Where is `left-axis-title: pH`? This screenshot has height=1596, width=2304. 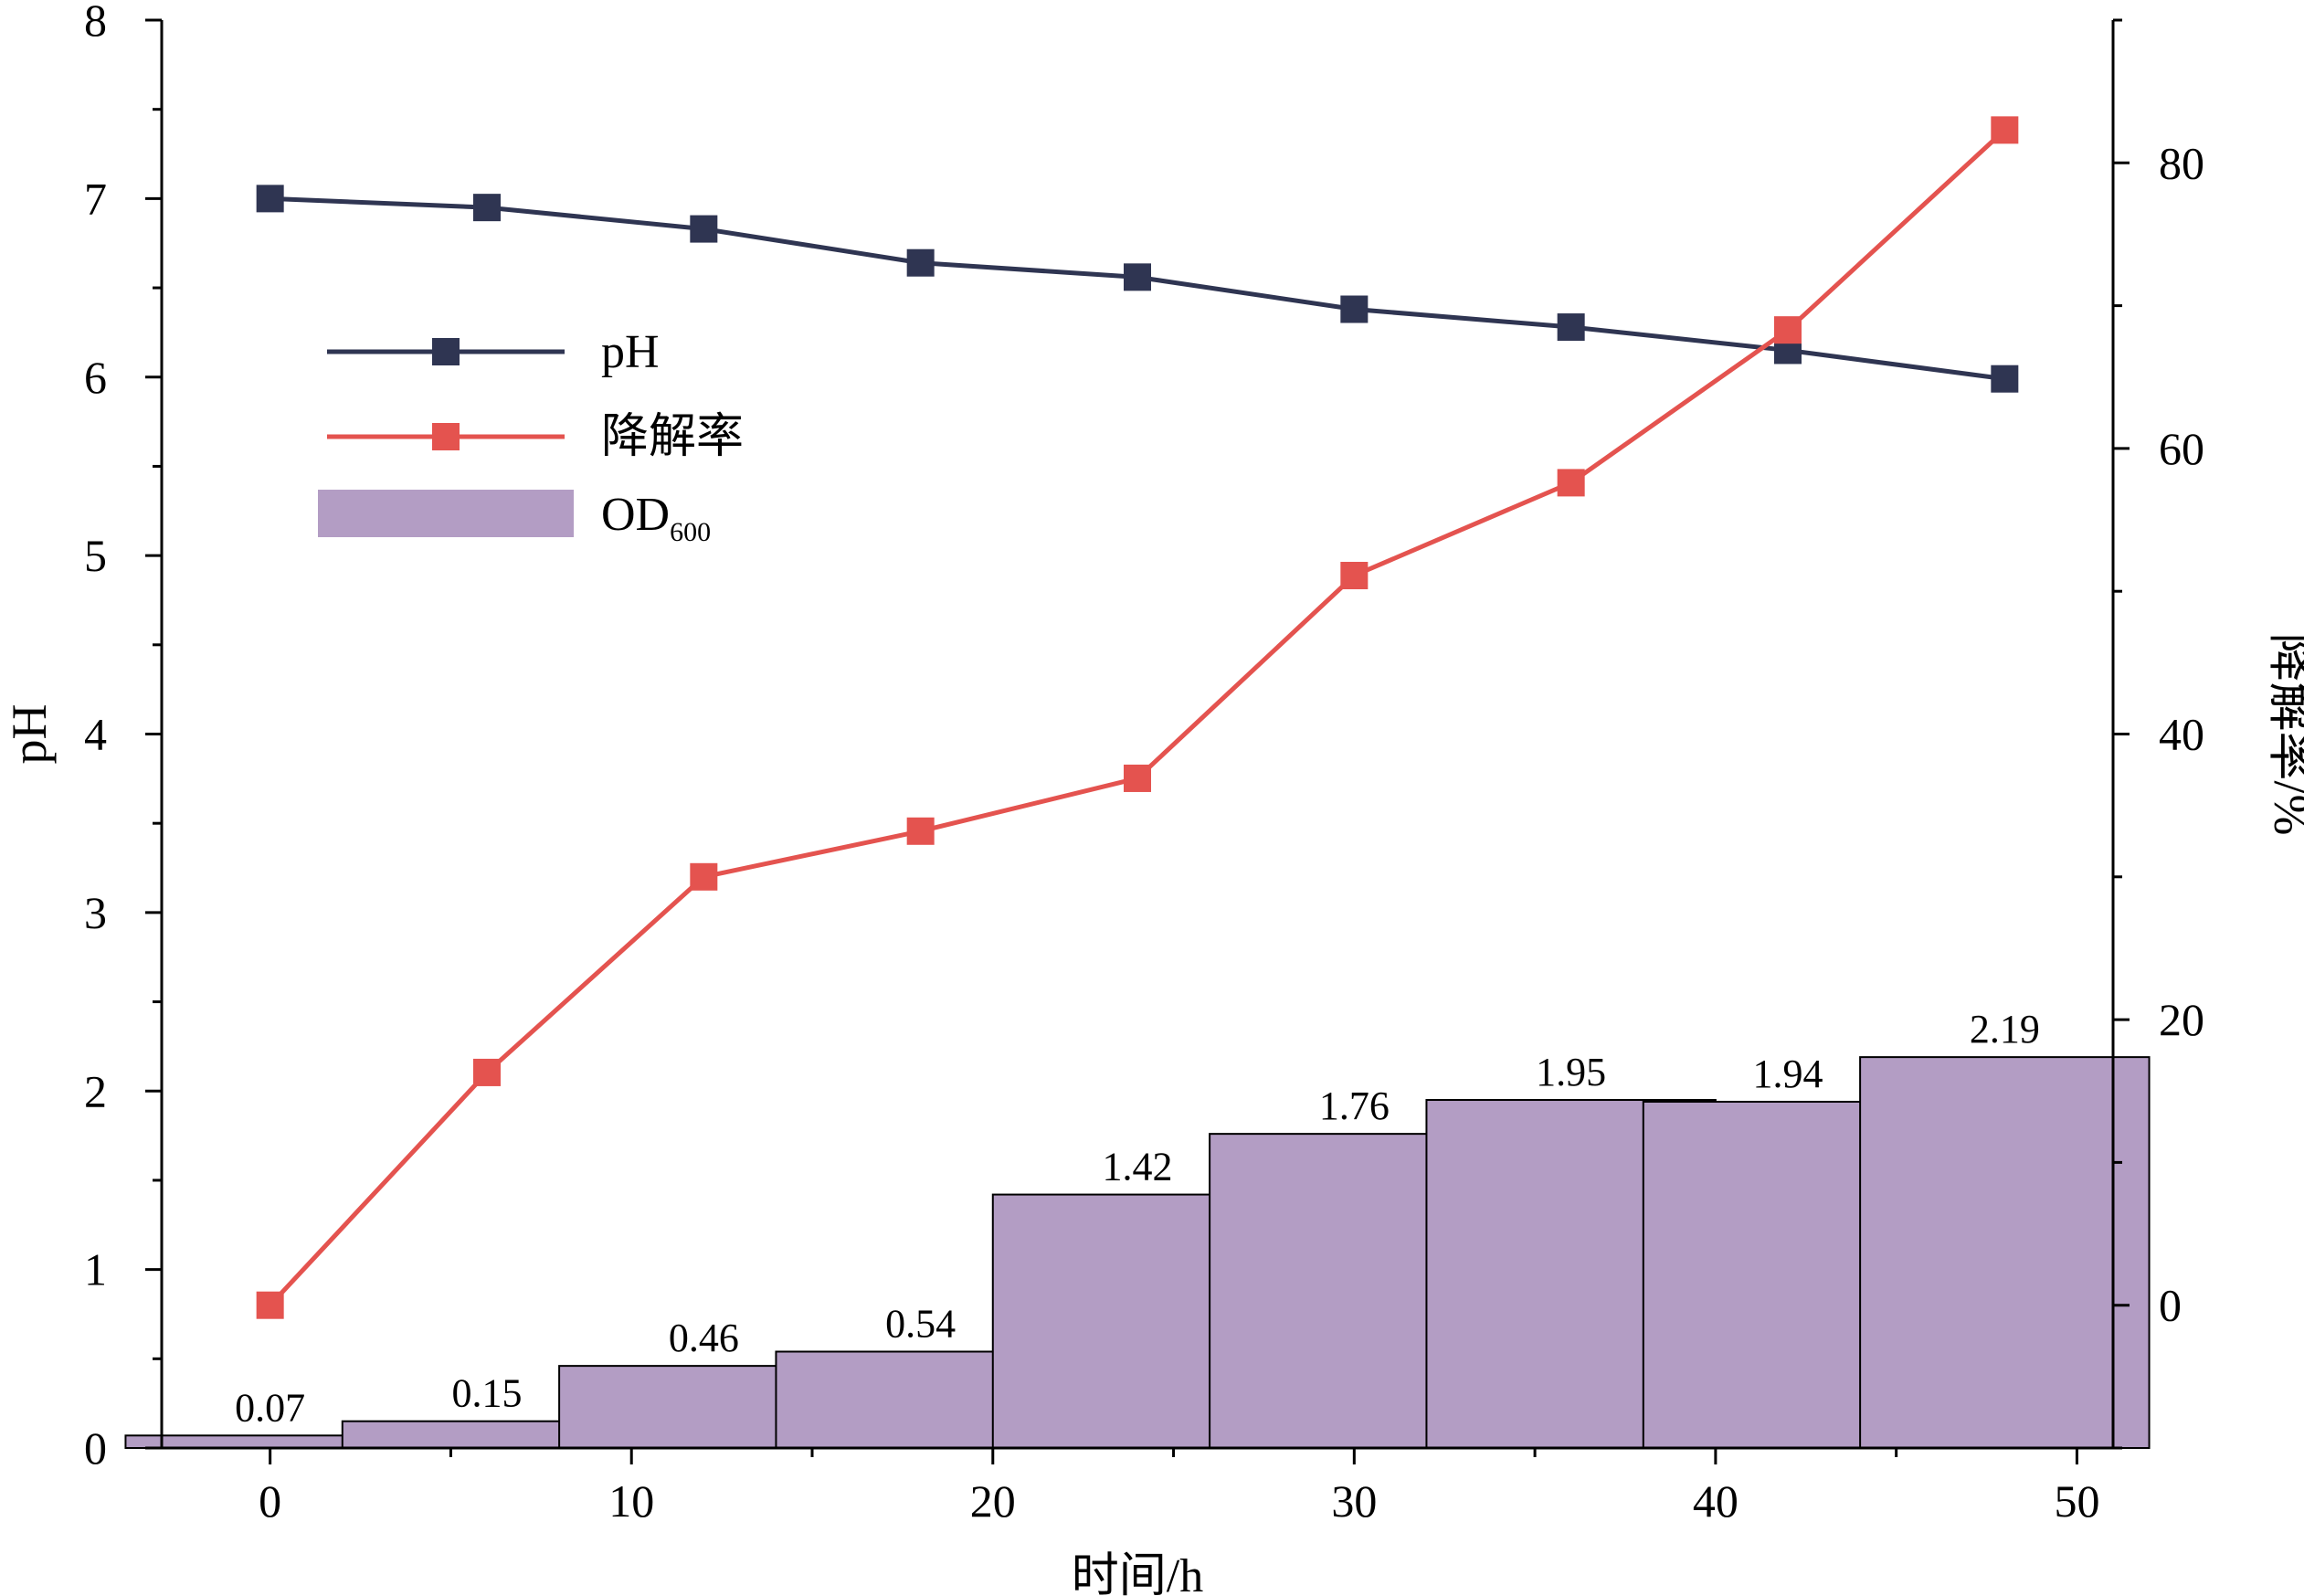
left-axis-title: pH is located at coordinates (30, 734).